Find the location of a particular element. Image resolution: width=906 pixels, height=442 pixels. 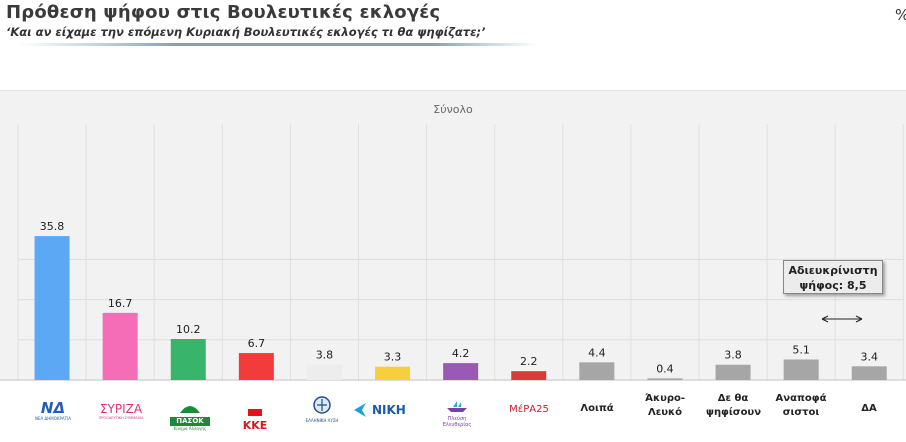

category-label-akyro-line-2: Λευκό is located at coordinates (665, 412).